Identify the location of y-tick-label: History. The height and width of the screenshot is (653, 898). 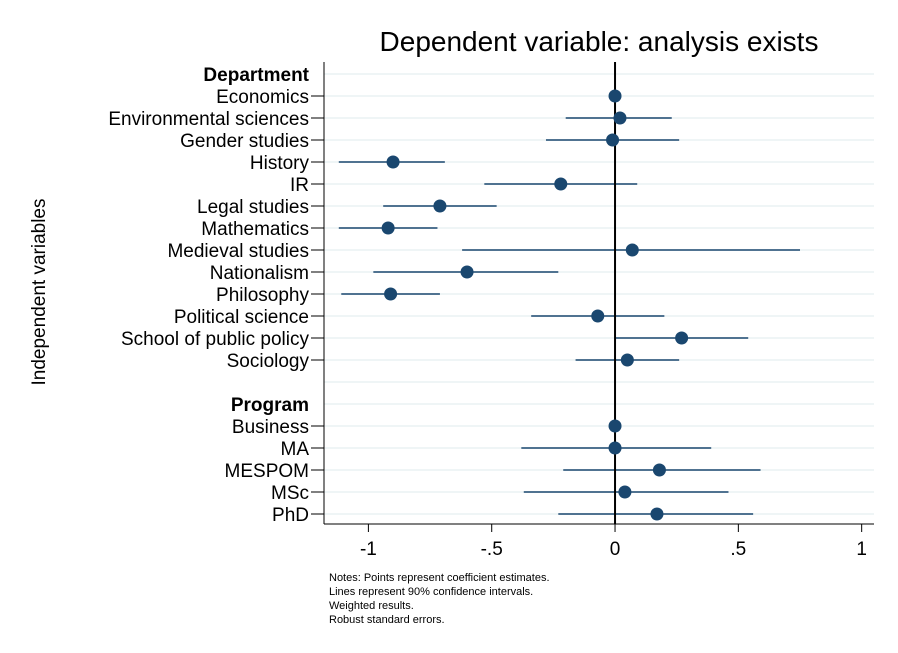
(280, 163).